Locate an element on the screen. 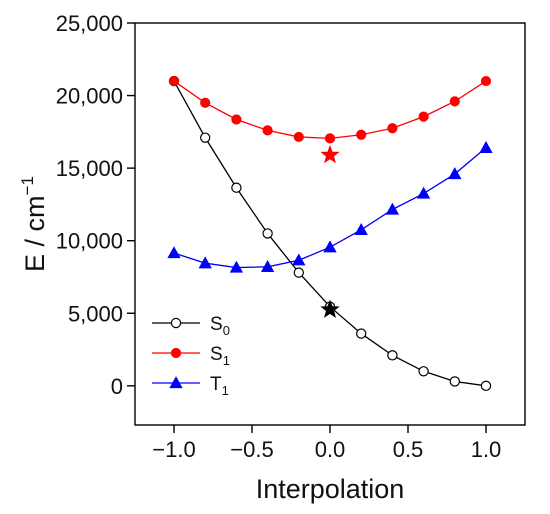  series-s1 is located at coordinates (330, 109).